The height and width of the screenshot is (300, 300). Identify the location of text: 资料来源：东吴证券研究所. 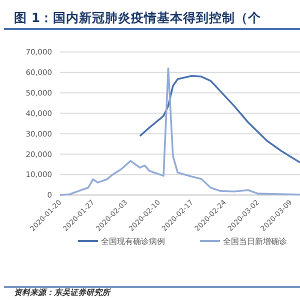
(63, 292).